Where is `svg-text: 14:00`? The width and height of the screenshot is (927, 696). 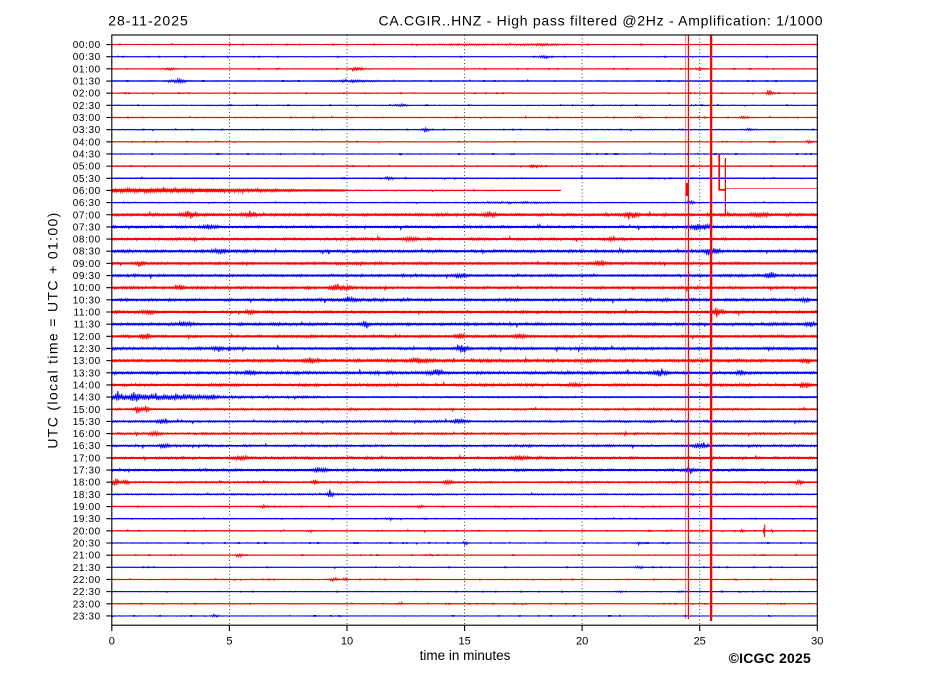
svg-text: 14:00 is located at coordinates (87, 385).